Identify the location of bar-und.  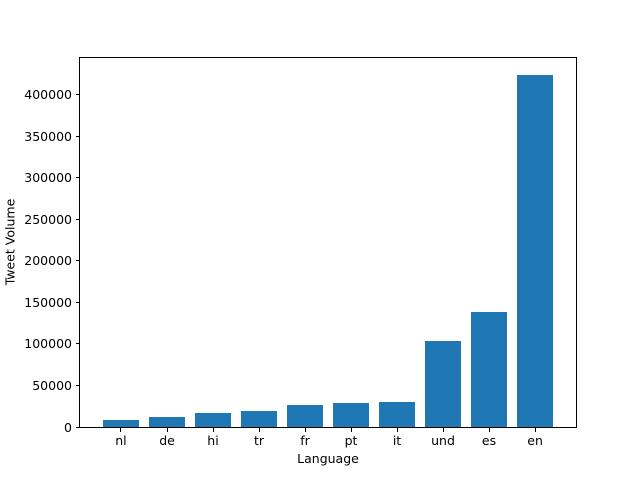
(443, 384).